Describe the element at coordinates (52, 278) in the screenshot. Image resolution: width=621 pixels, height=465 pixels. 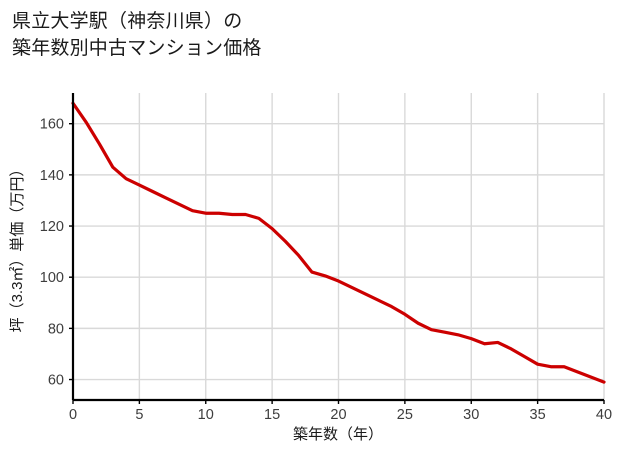
I see `y-tick-label-100: 100` at that location.